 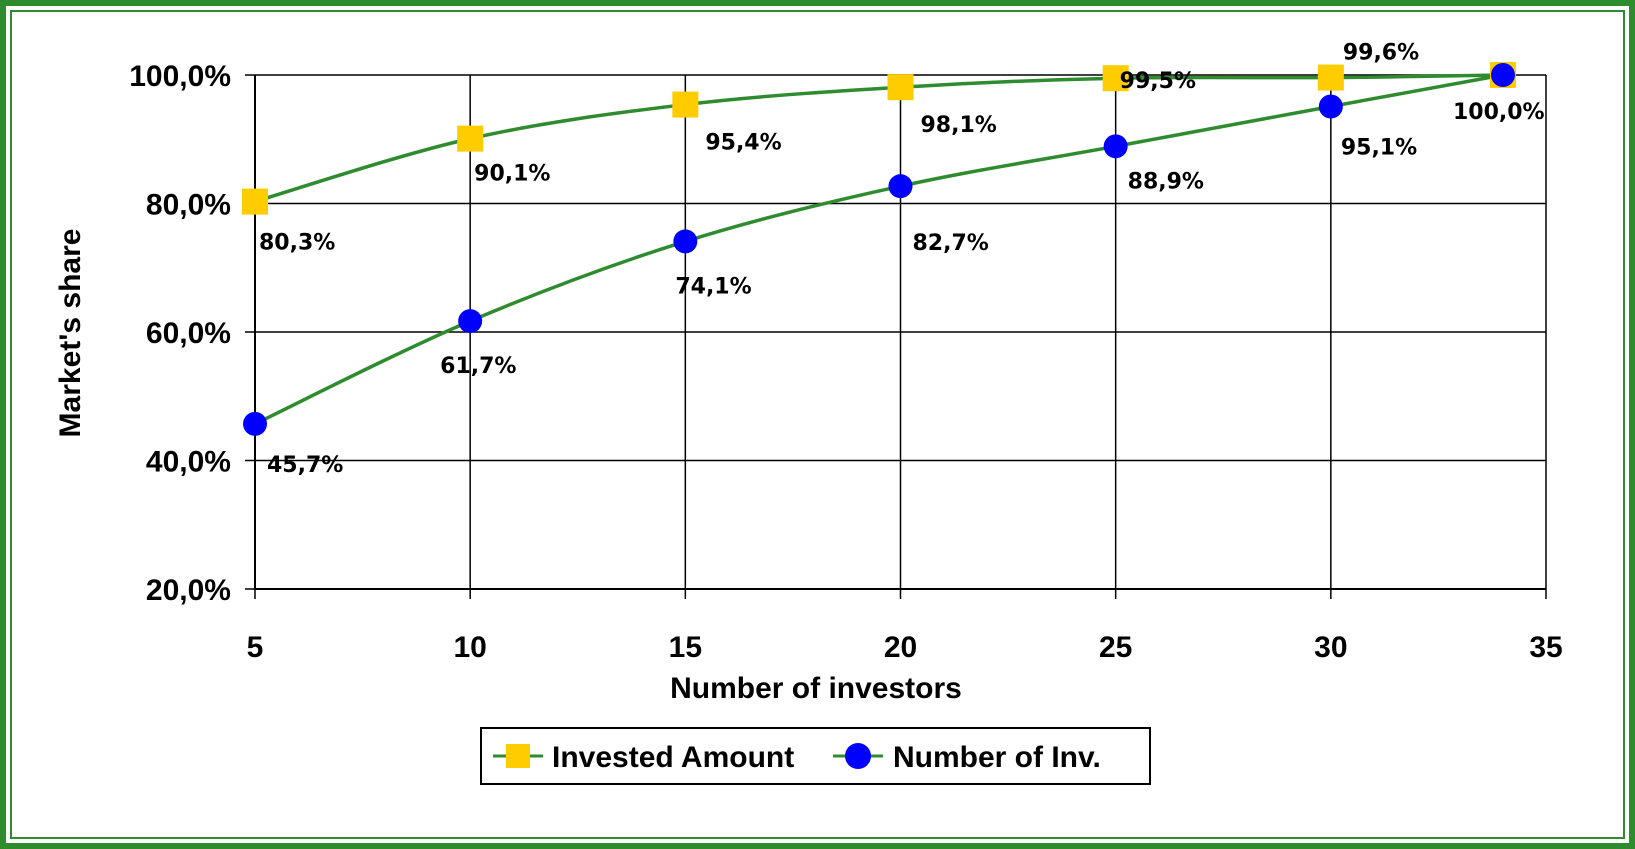 What do you see at coordinates (858, 756) in the screenshot?
I see `legend-circle-marker-icon` at bounding box center [858, 756].